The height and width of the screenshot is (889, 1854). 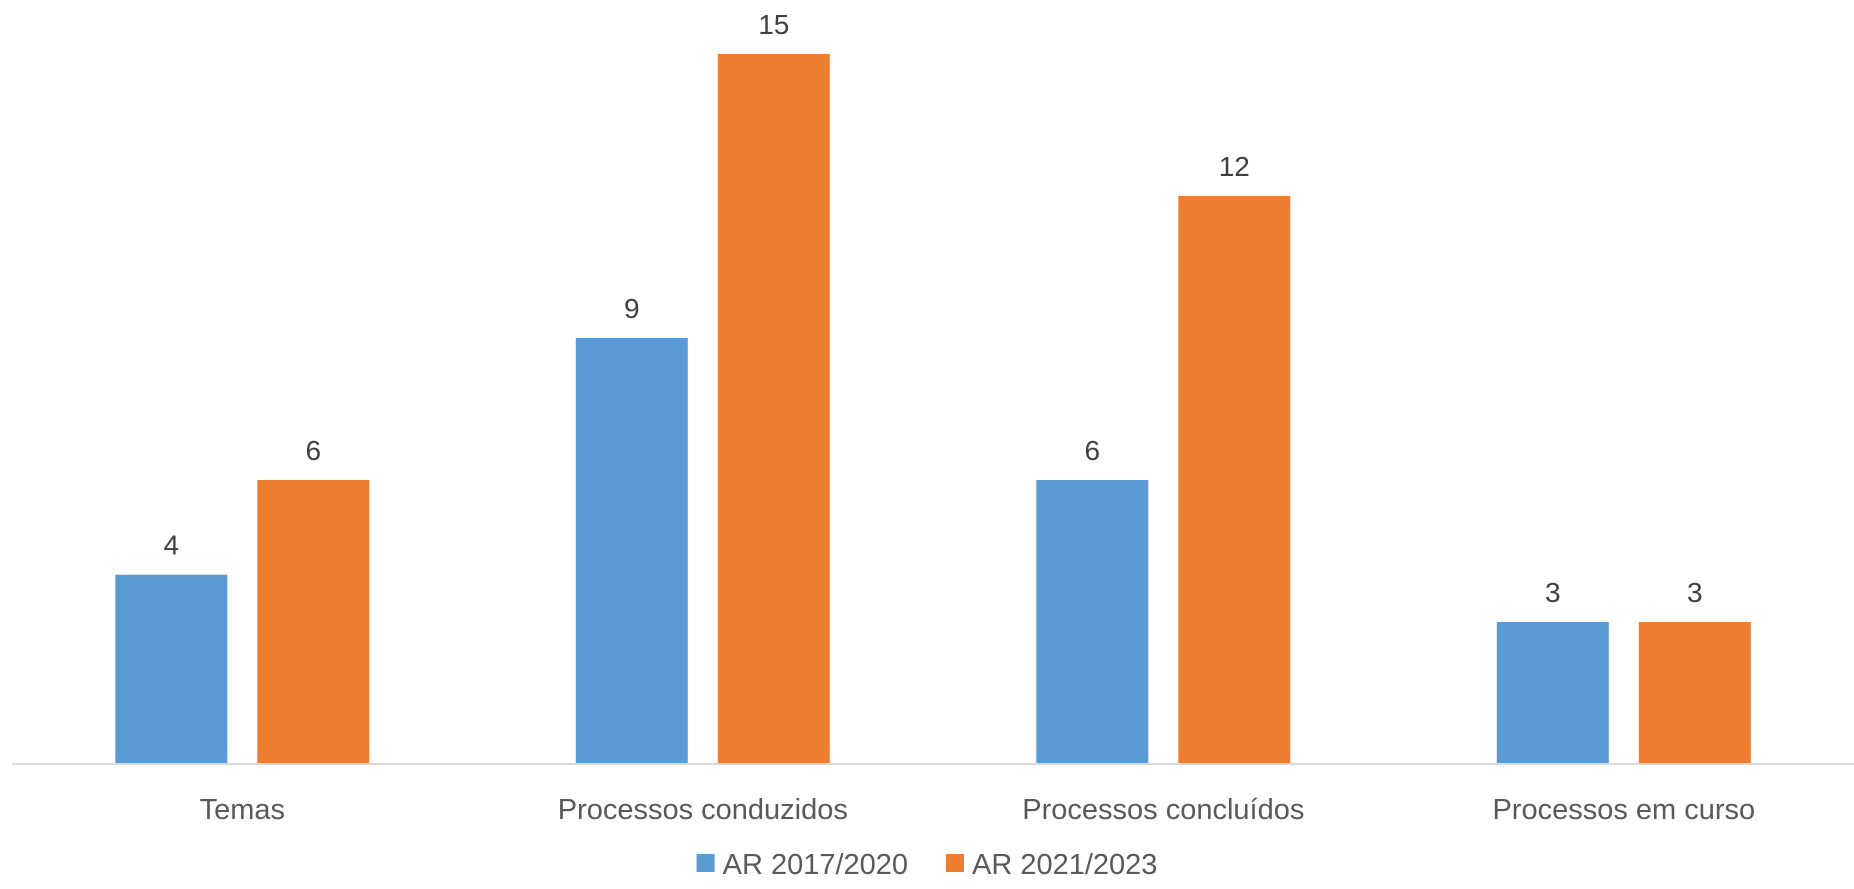 What do you see at coordinates (773, 24) in the screenshot?
I see `data-label-processos-conduzidos-ar-2021-2023: 15` at bounding box center [773, 24].